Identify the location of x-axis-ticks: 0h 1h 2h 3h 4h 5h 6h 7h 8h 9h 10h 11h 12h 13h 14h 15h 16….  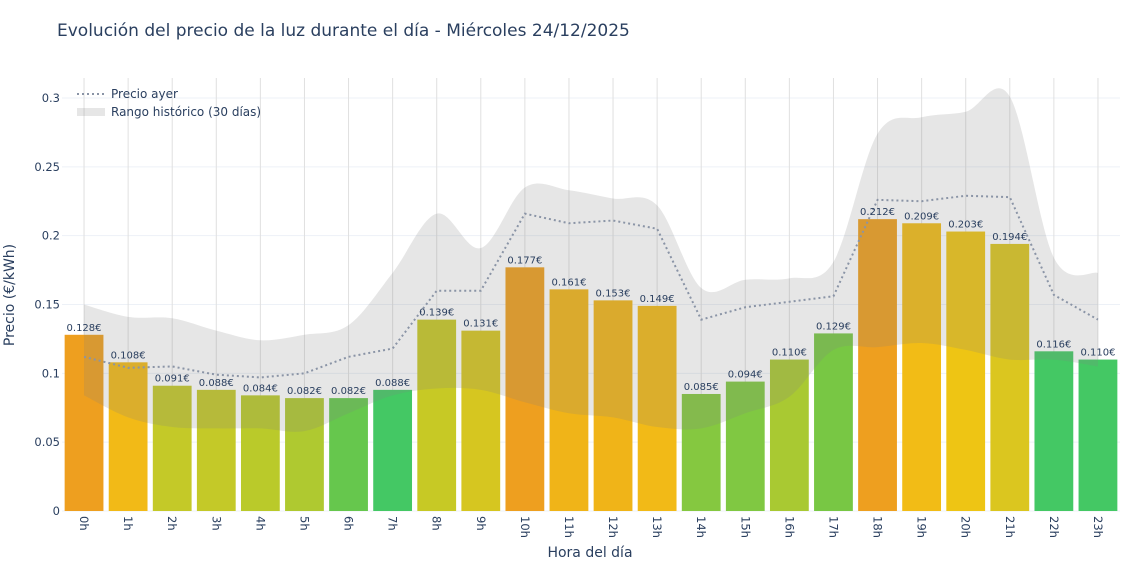
(591, 527).